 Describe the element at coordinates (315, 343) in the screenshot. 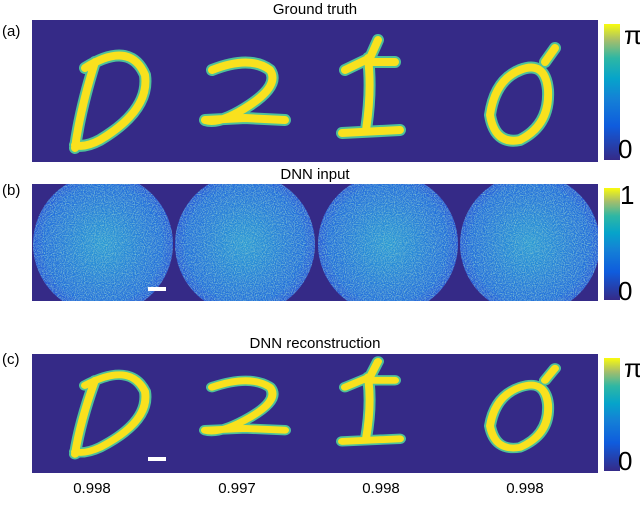

I see `panel-title: DNN reconstruction` at that location.